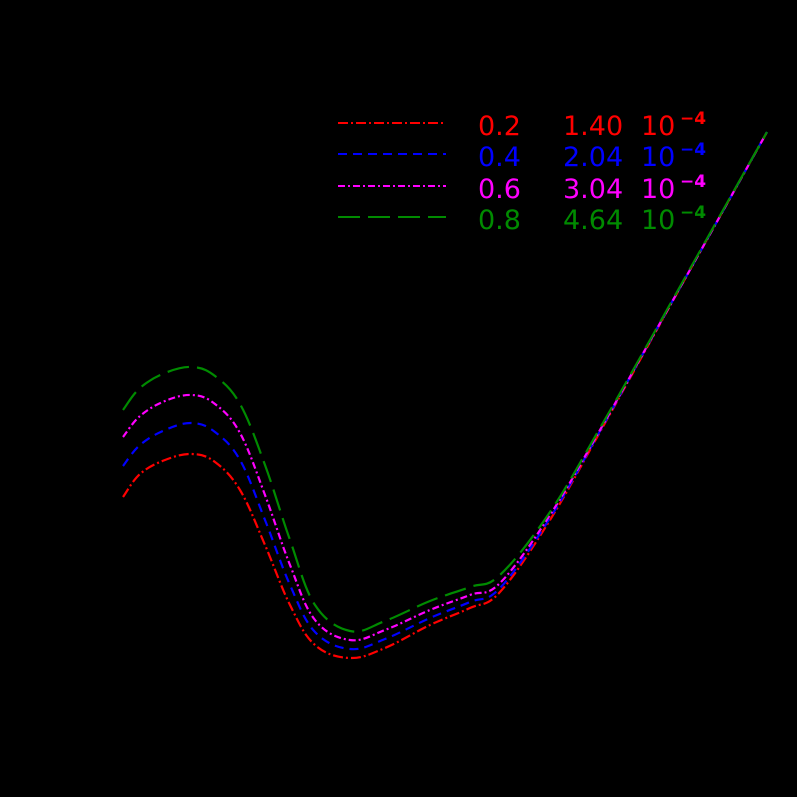 The width and height of the screenshot is (797, 797). I want to click on legend-entry: 0.4 2.04 10 −4, so click(522, 156).